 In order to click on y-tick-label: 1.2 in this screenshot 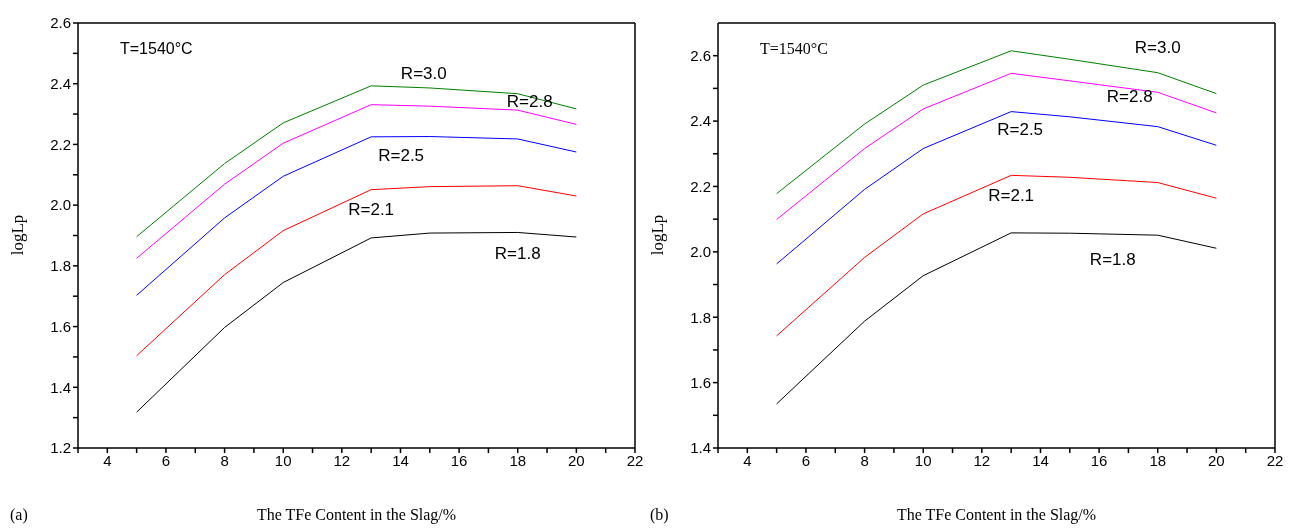, I will do `click(60, 448)`.